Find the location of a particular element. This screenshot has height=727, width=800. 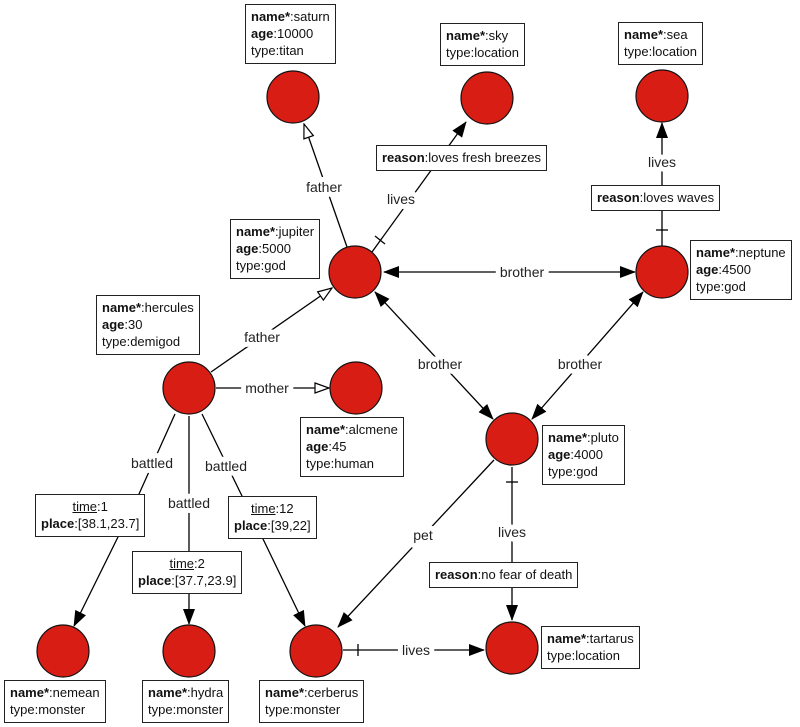

node-properties-pluto: name*:pluto age:4000 type:god is located at coordinates (583, 455).